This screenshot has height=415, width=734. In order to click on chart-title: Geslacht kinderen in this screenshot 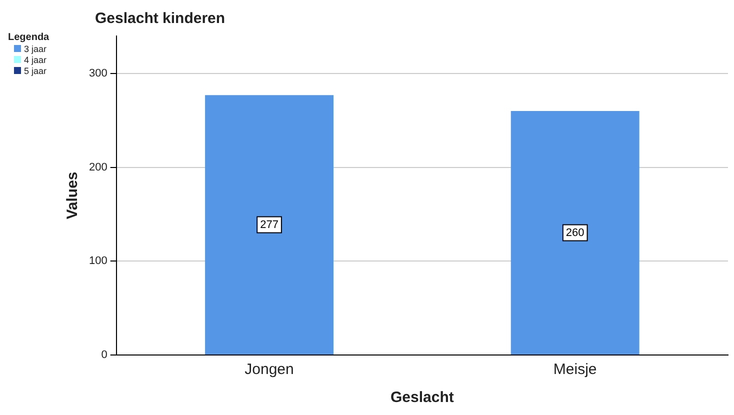, I will do `click(160, 18)`.